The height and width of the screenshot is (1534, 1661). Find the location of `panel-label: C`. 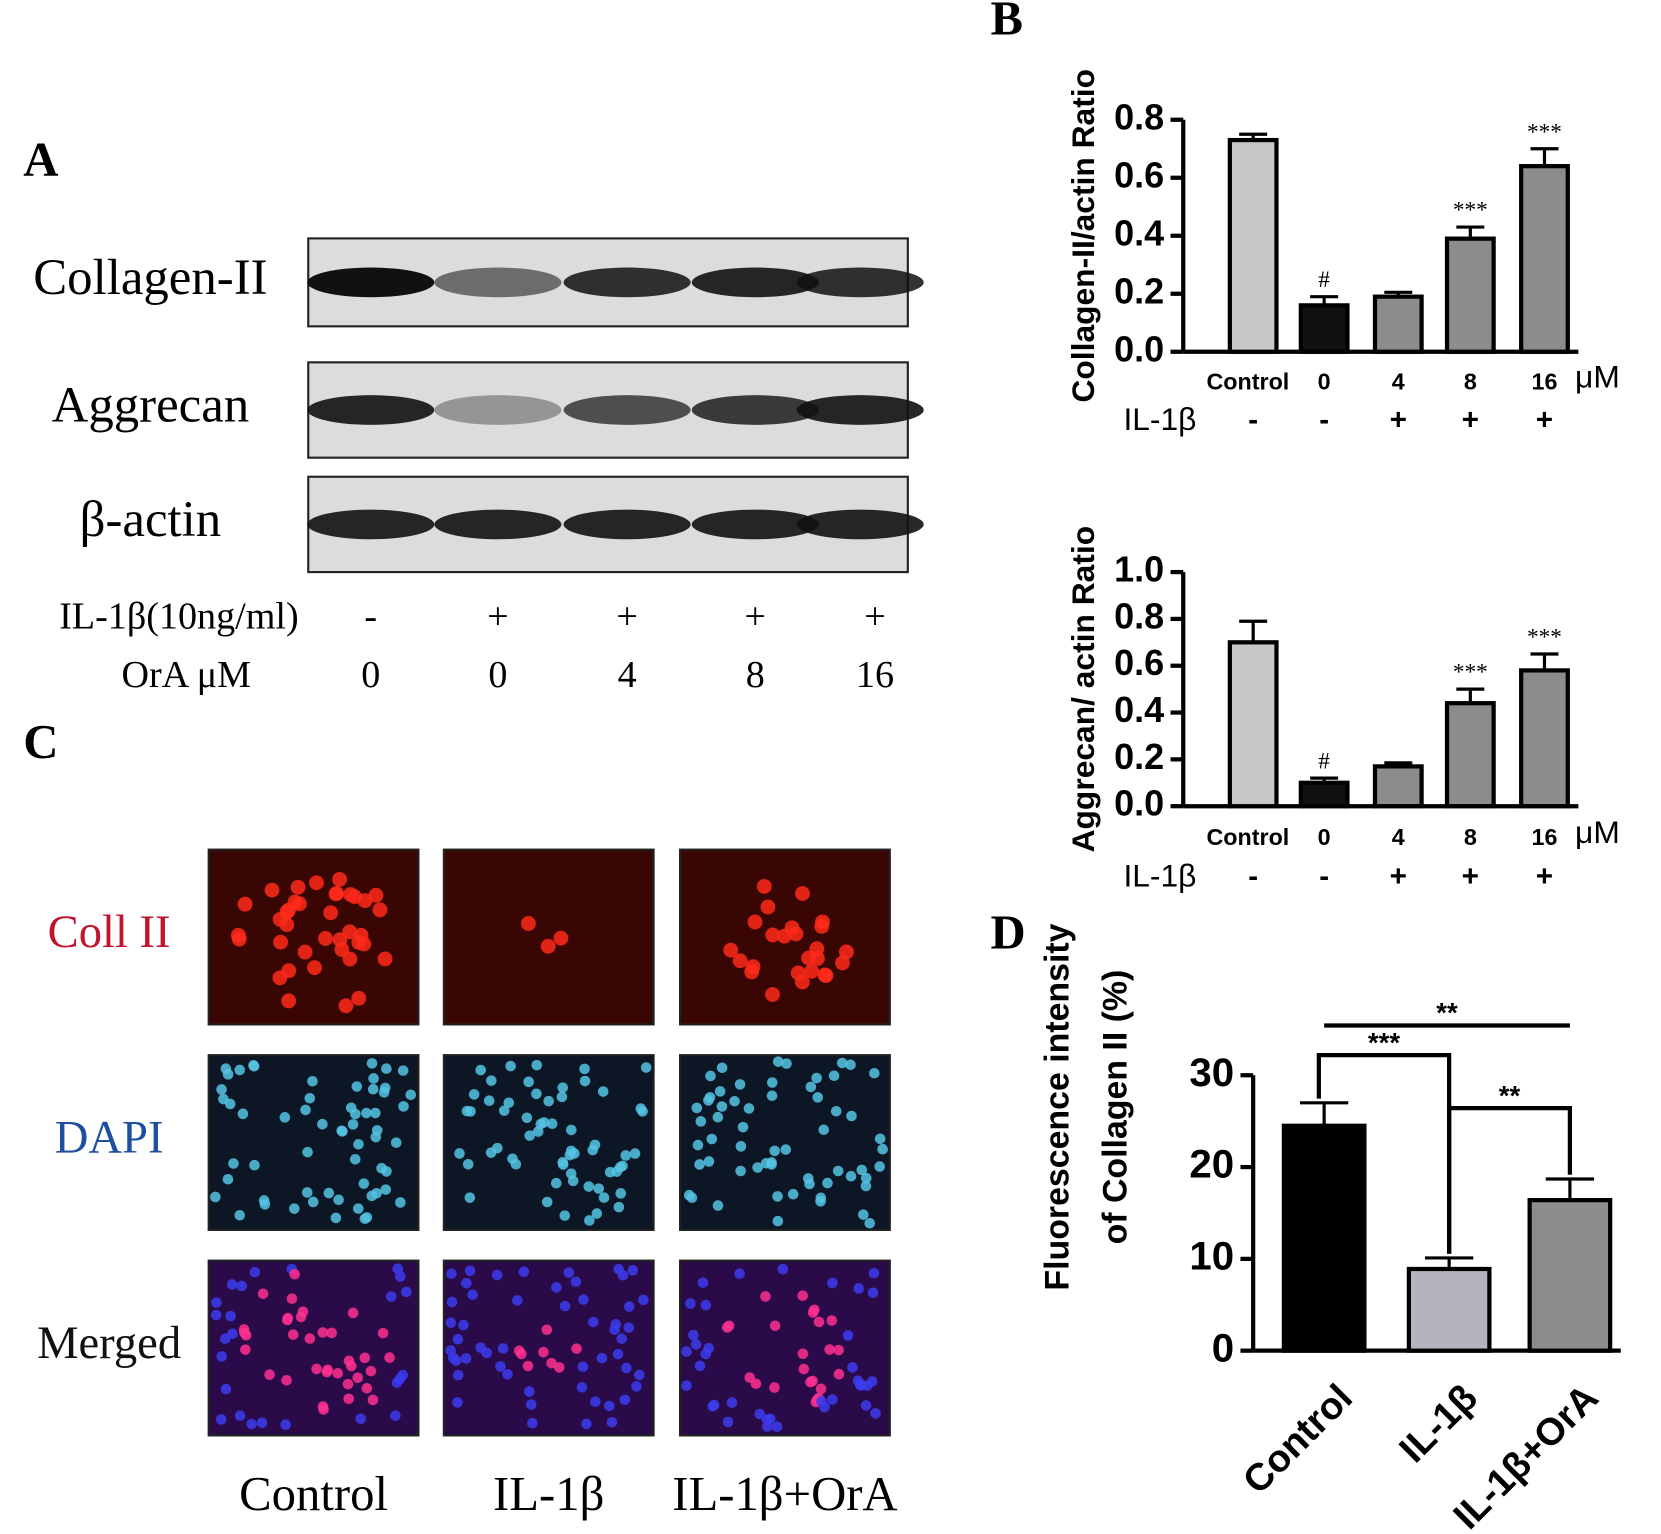

panel-label: C is located at coordinates (40, 742).